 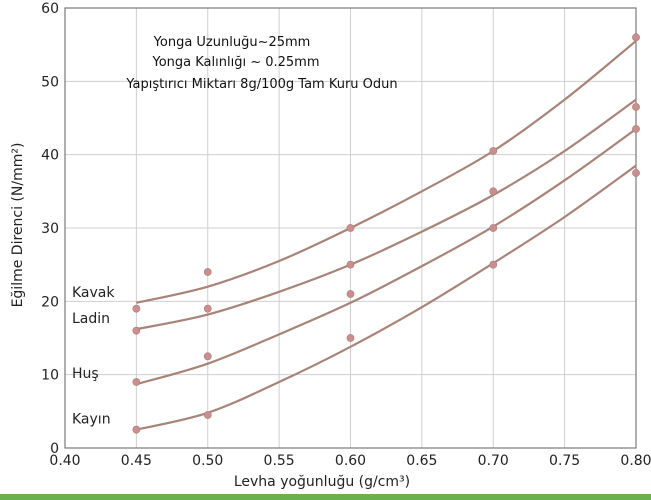 What do you see at coordinates (91, 319) in the screenshot?
I see `series-label-ladin: Ladin` at bounding box center [91, 319].